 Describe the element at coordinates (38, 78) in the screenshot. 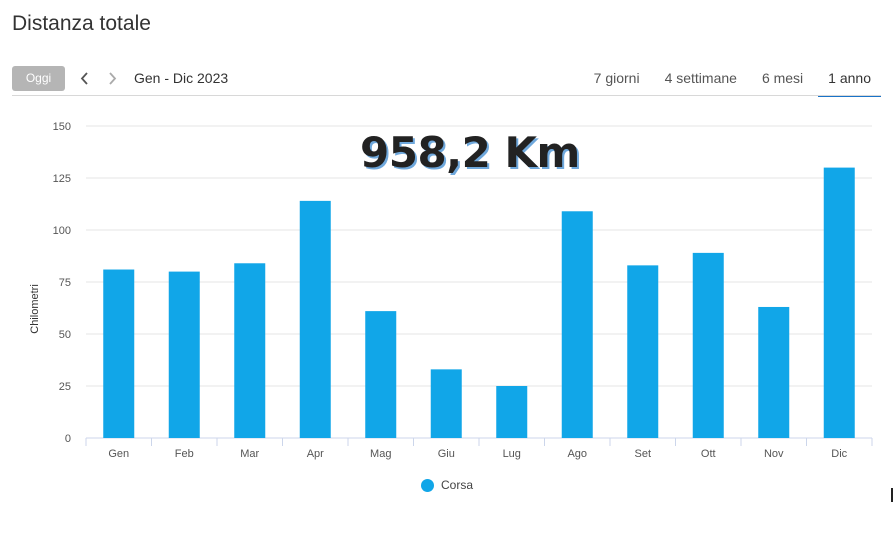

I see `today-button: Oggi` at that location.